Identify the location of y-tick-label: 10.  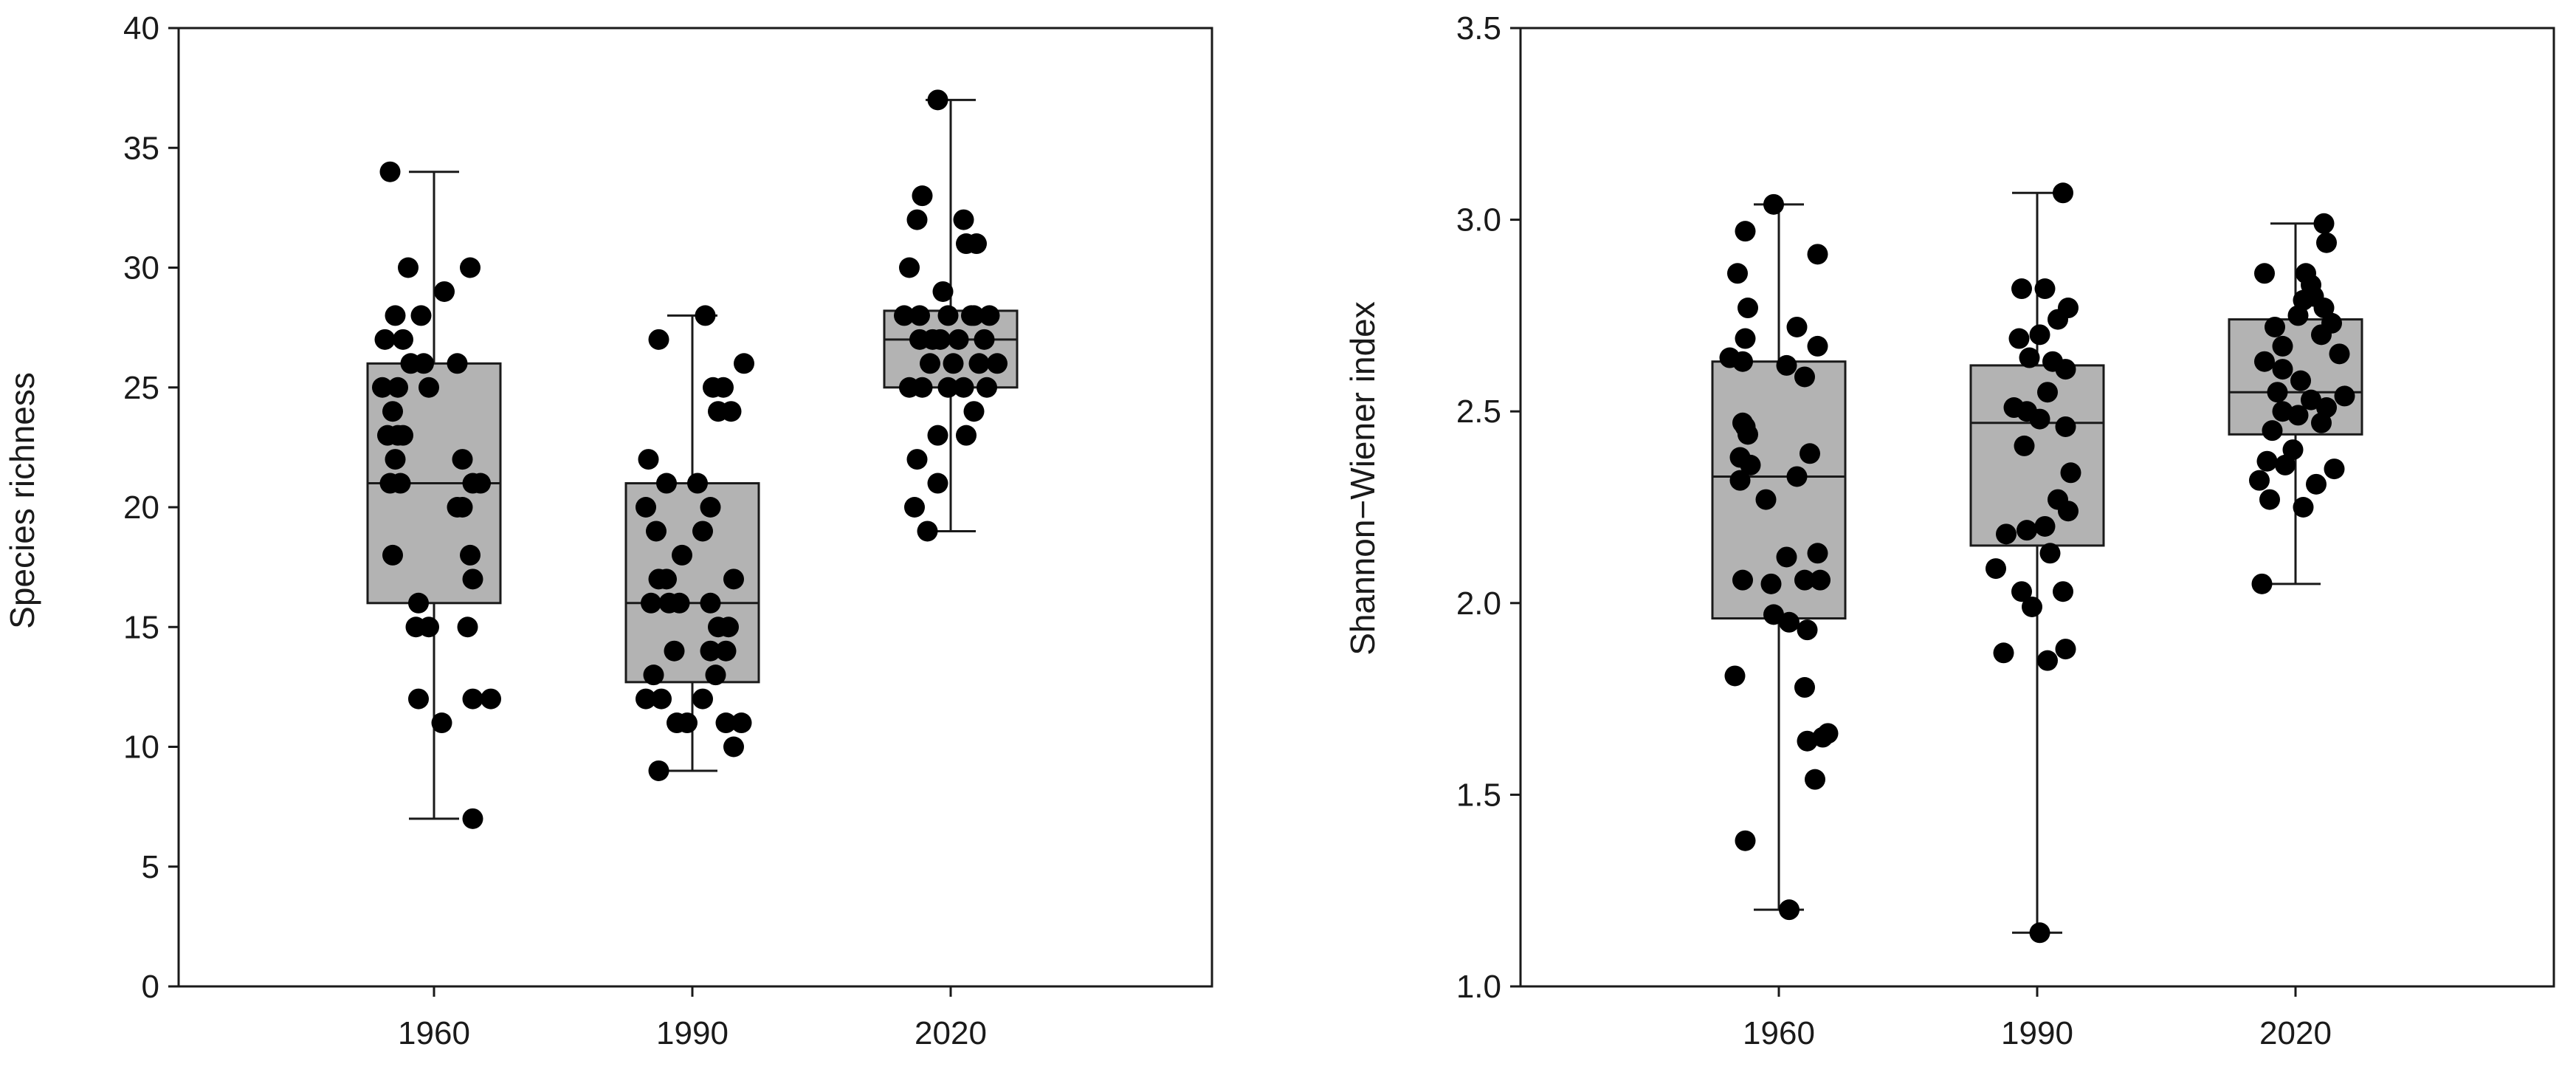
(141, 748).